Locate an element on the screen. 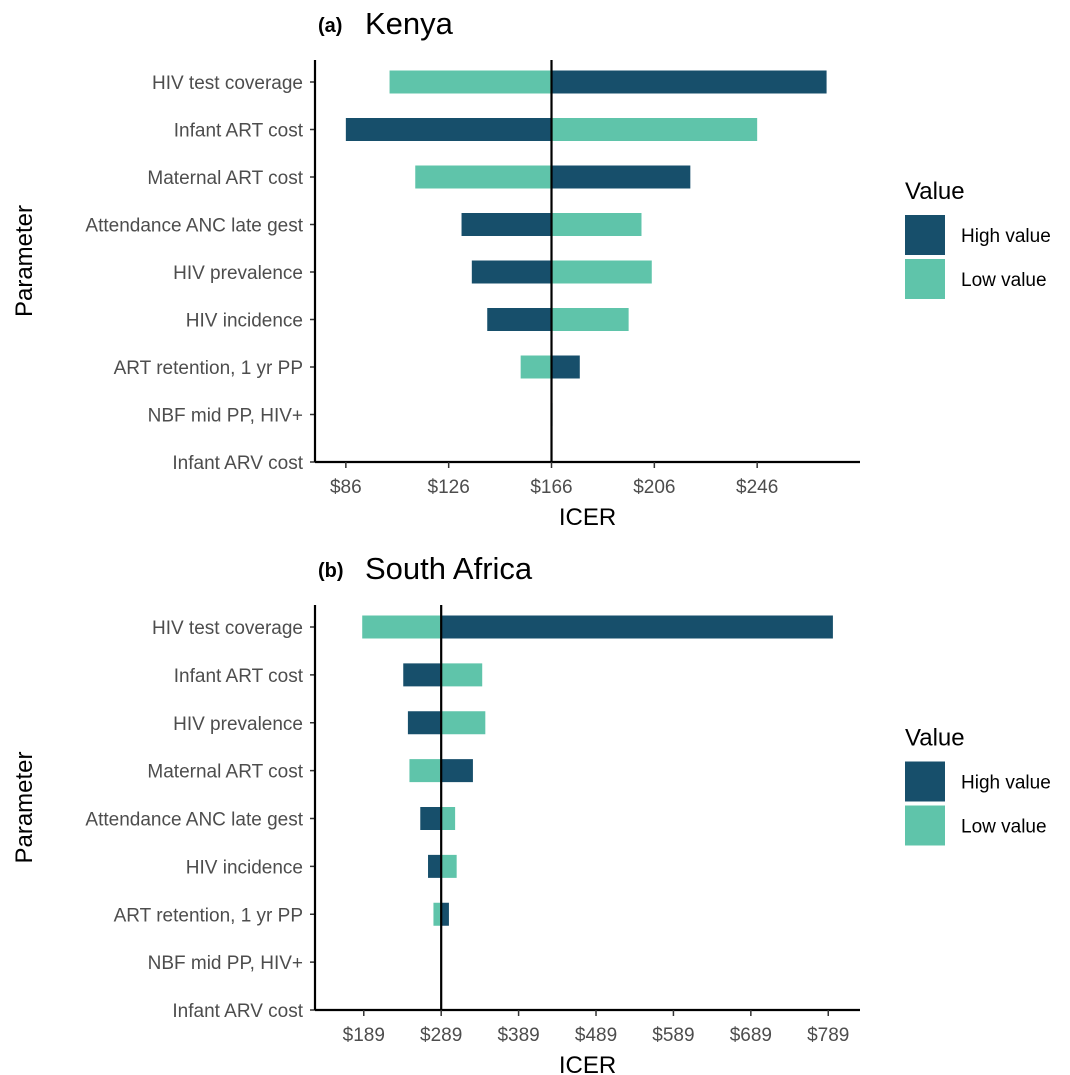  south-africa-panel-tag: (b) is located at coordinates (331, 571).